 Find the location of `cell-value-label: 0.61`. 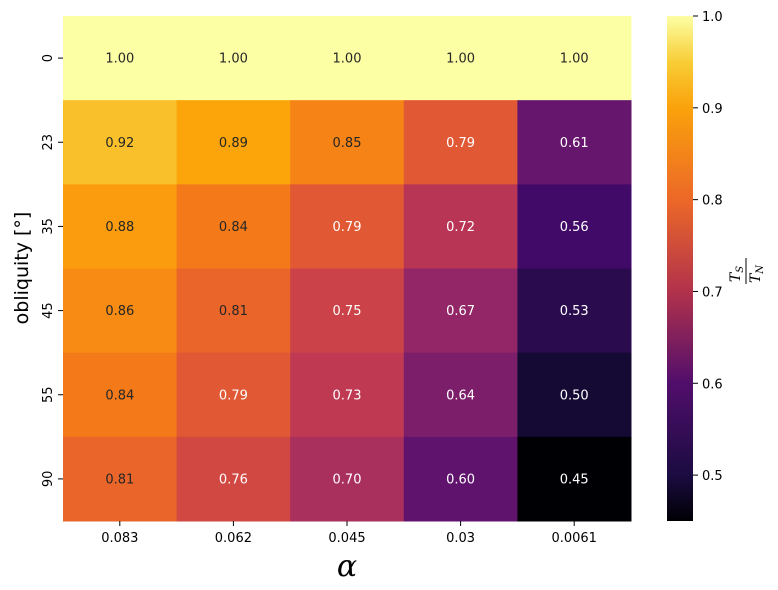

cell-value-label: 0.61 is located at coordinates (574, 143).